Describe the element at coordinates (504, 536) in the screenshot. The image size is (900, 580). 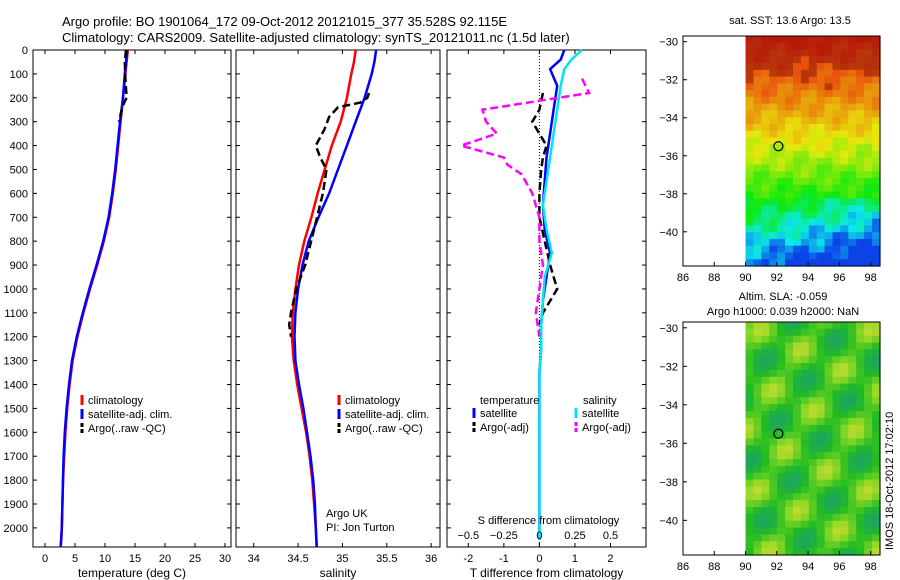
I see `x-tick-label-s: −0.25` at that location.